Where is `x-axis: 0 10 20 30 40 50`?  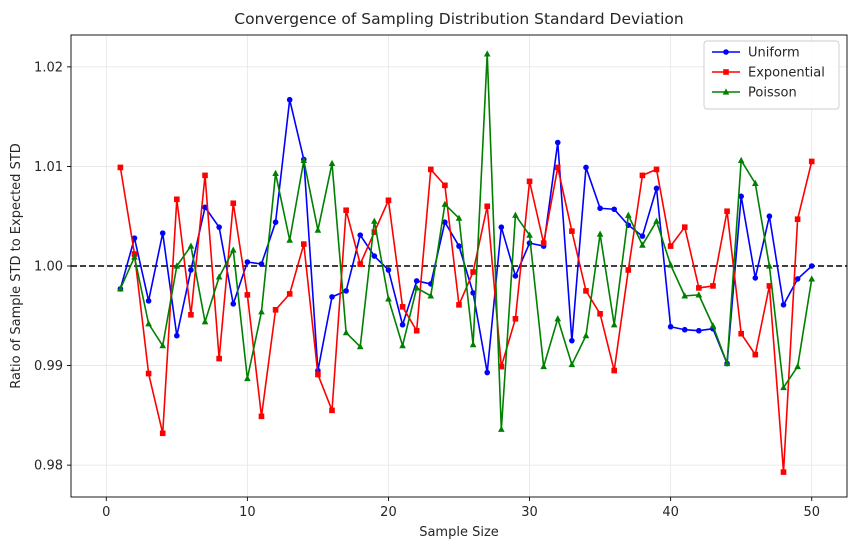 x-axis: 0 10 20 30 40 50 is located at coordinates (461, 508).